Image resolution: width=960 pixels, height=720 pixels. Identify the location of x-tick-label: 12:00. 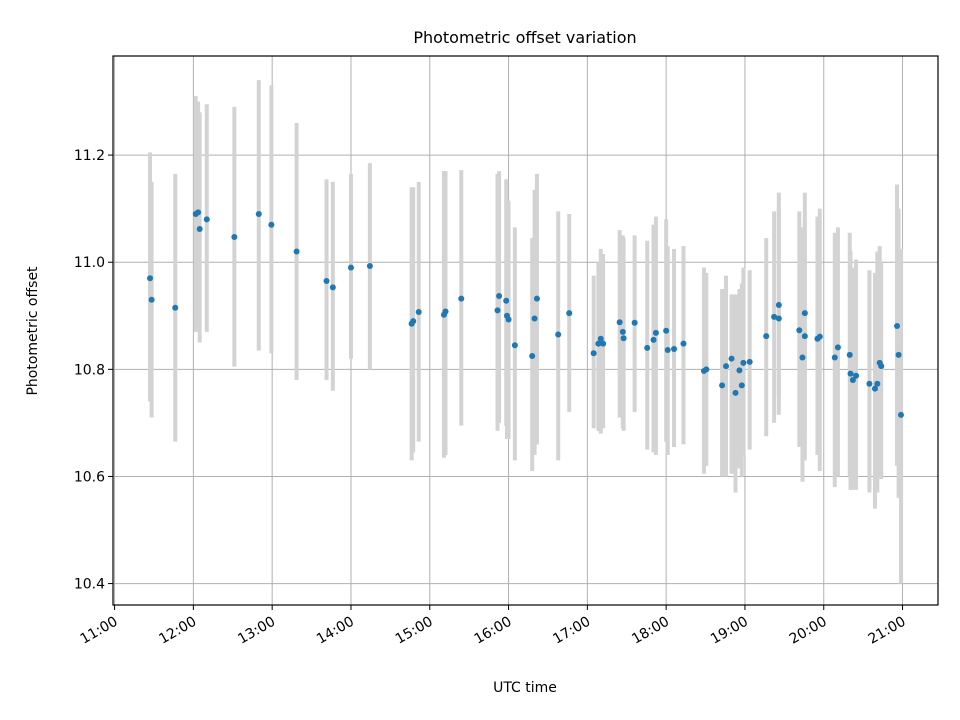
(177, 631).